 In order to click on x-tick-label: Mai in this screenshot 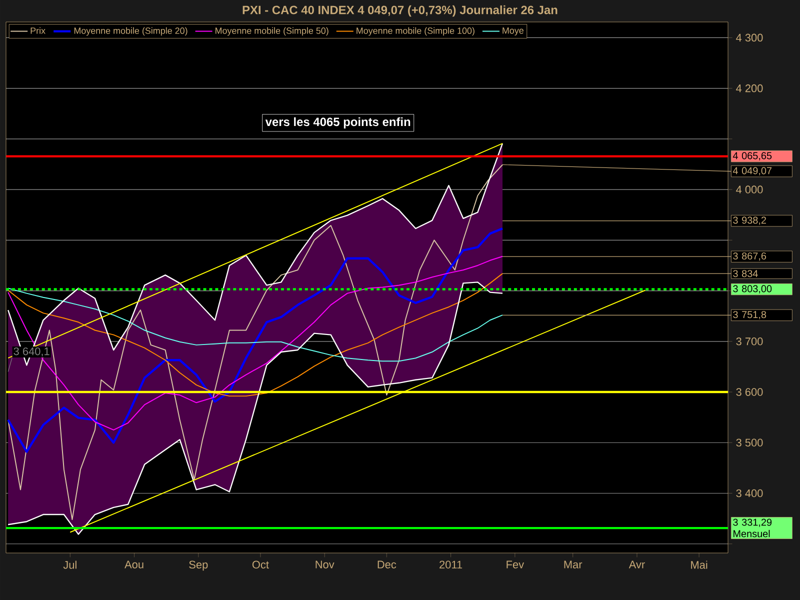, I will do `click(699, 564)`.